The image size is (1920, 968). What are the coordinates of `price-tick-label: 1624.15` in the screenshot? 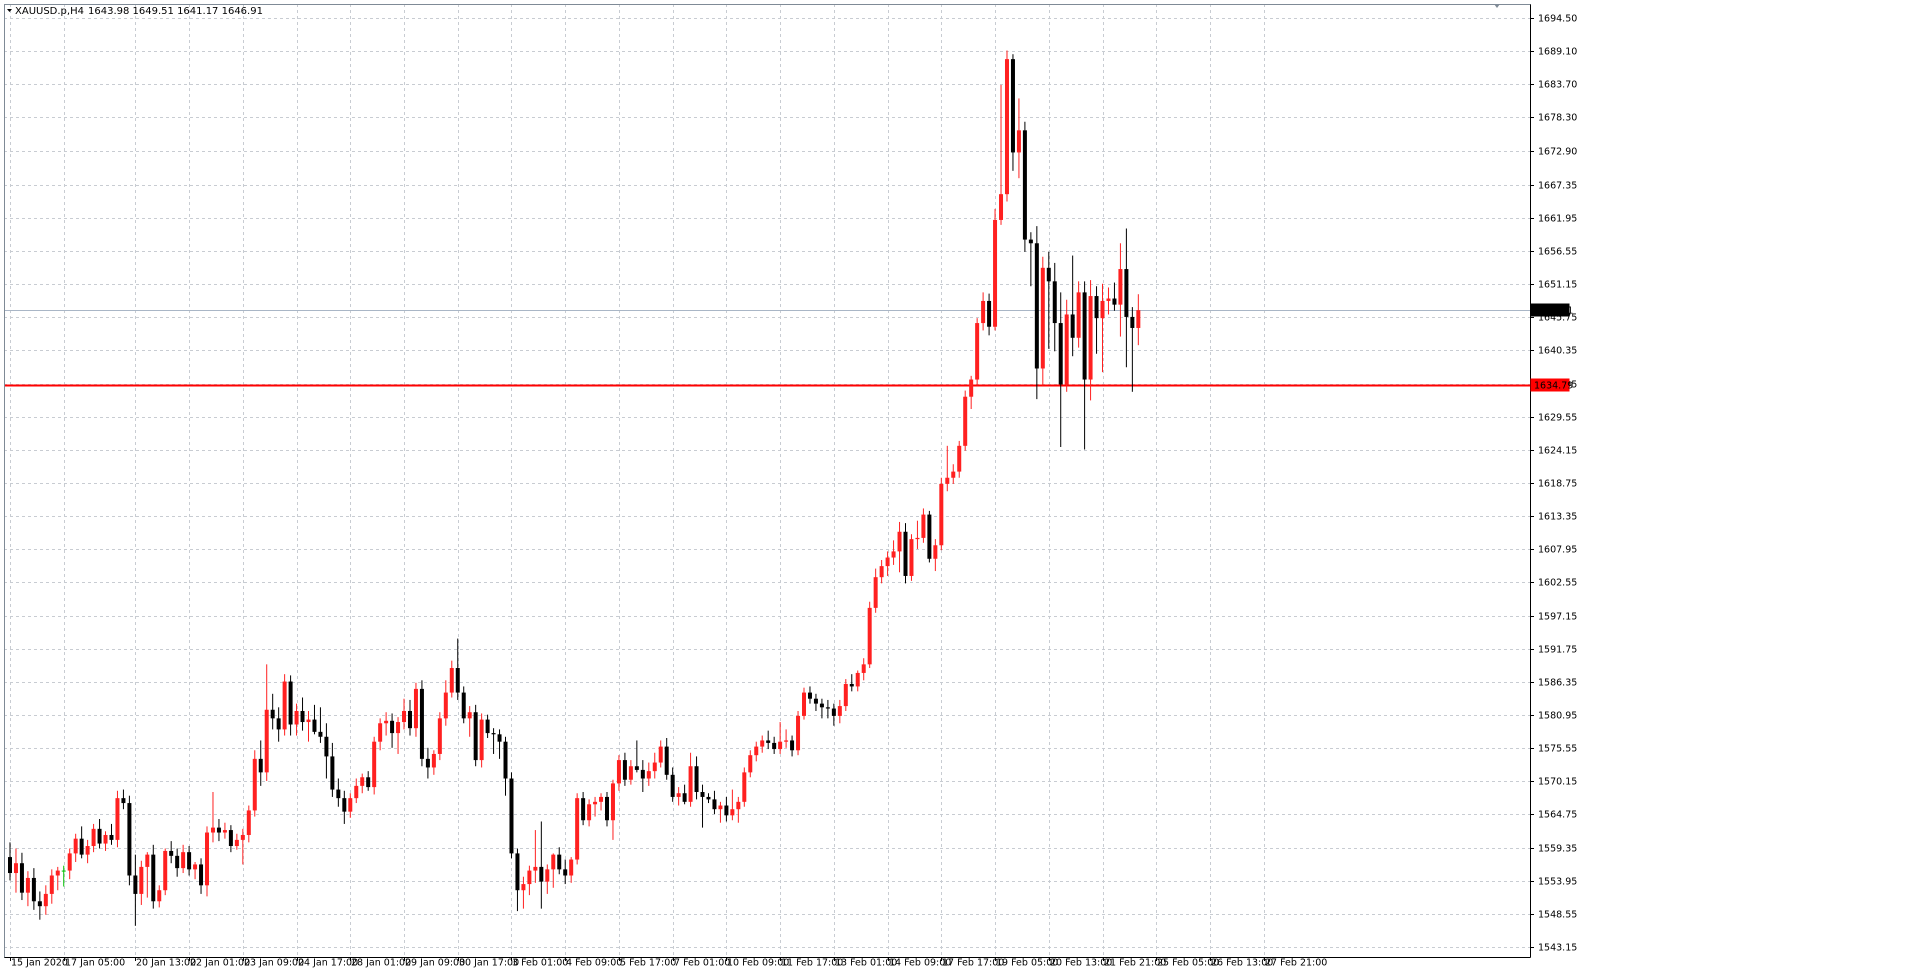 It's located at (1557, 451).